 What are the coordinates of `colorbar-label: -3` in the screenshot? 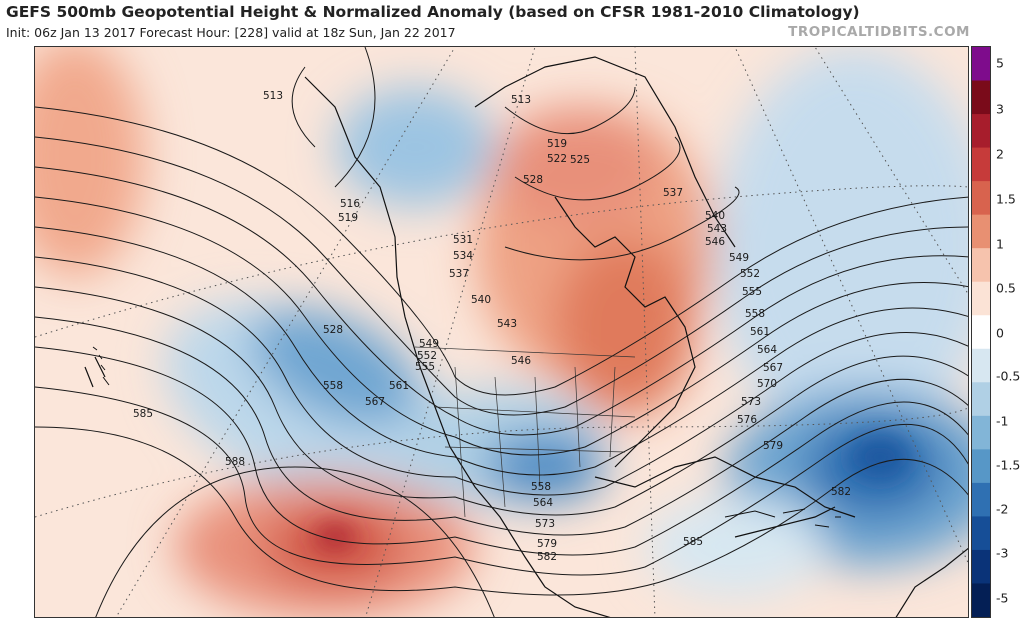 It's located at (1002, 553).